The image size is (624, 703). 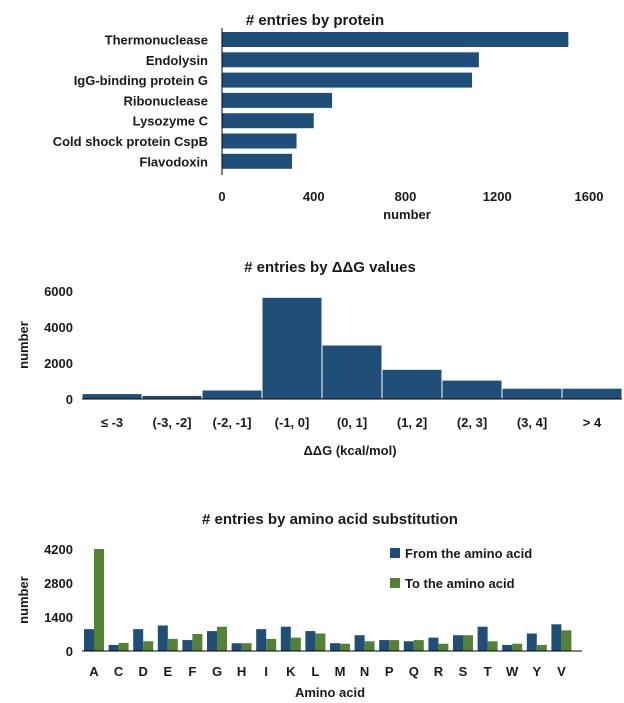 I want to click on ddg-y-tick-label: 6000, so click(x=58, y=291).